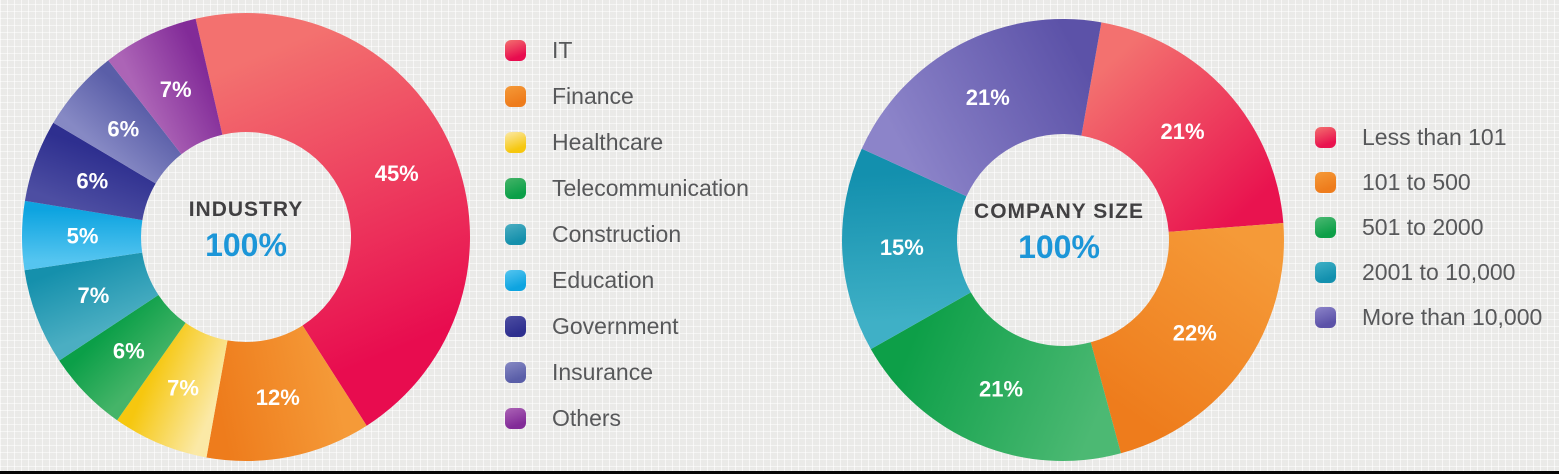 The width and height of the screenshot is (1559, 474). I want to click on legend-swatch-501-to-2000, so click(1325, 227).